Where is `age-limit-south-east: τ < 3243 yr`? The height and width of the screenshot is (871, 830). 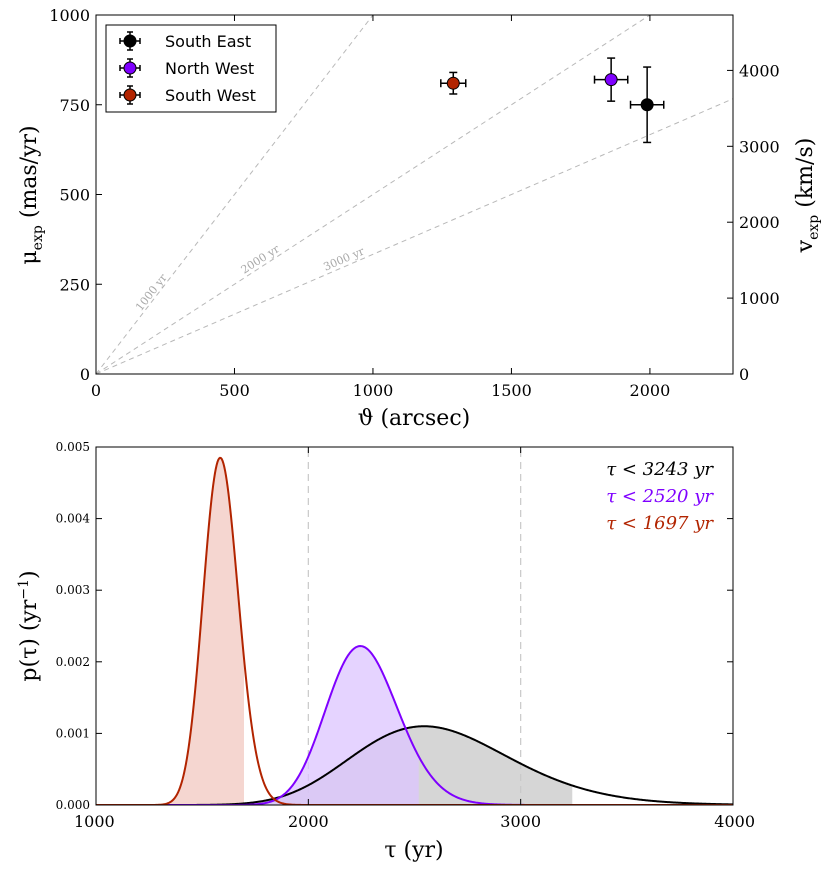 age-limit-south-east: τ < 3243 yr is located at coordinates (660, 469).